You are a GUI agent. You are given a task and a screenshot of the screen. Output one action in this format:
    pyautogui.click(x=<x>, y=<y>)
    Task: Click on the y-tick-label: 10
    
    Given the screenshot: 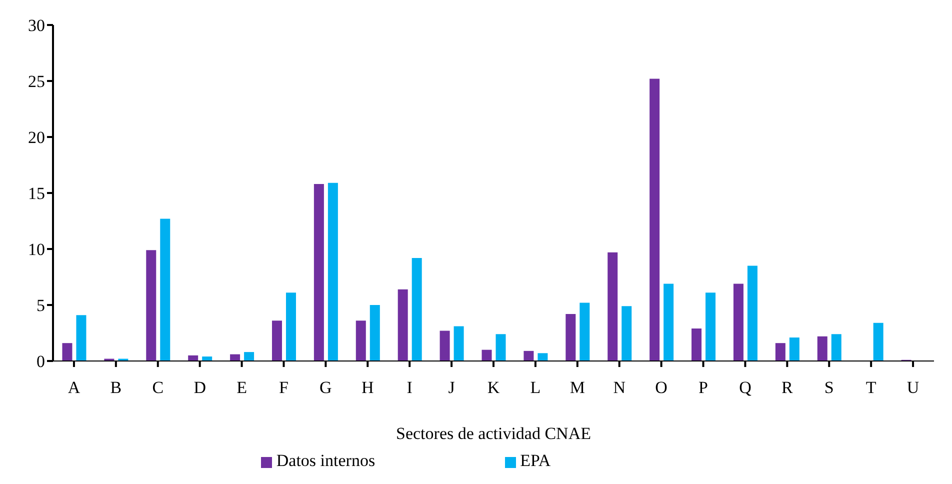 What is the action you would take?
    pyautogui.click(x=36, y=250)
    